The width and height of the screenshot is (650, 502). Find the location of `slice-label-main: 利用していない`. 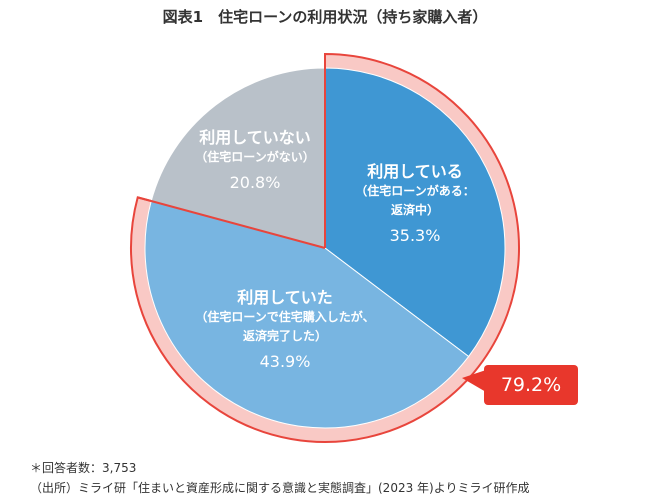

slice-label-main: 利用していない is located at coordinates (255, 137).